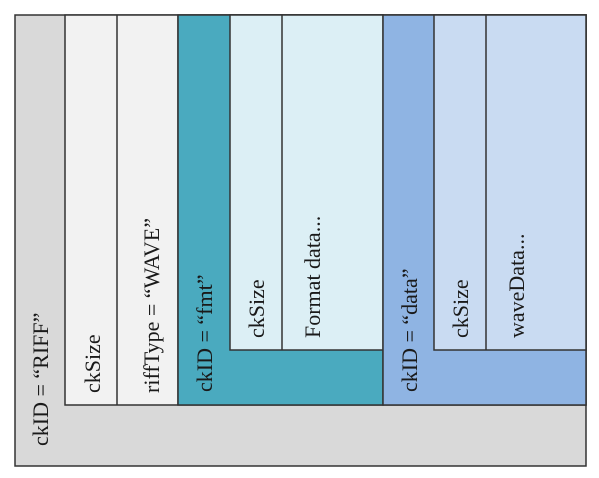  What do you see at coordinates (40, 379) in the screenshot?
I see `riff-ckid-label: ckID = “RIFF”` at bounding box center [40, 379].